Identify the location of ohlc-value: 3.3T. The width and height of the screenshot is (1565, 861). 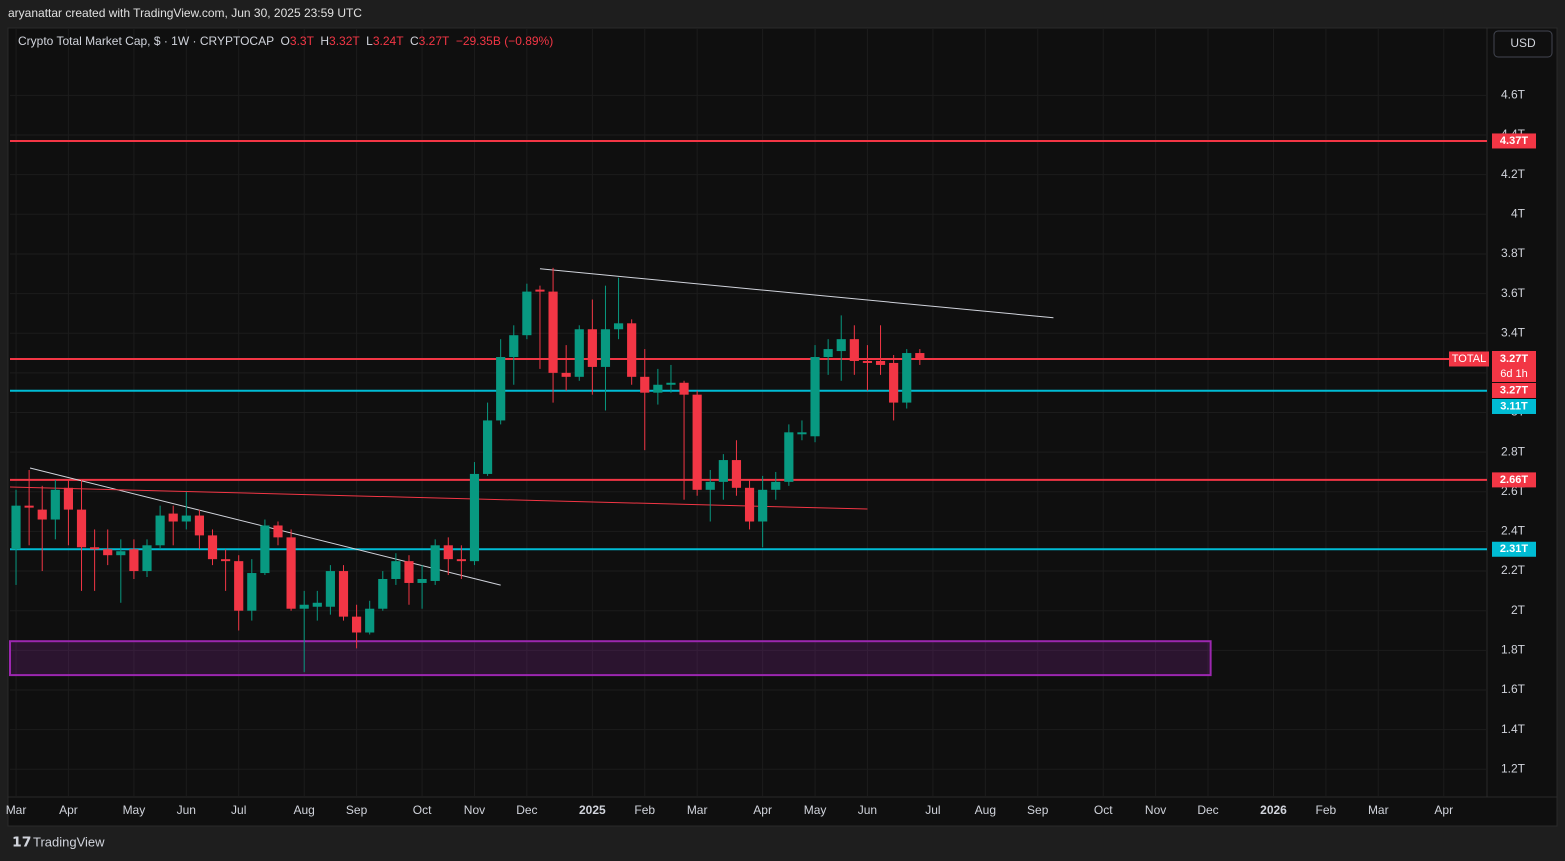
(301, 41).